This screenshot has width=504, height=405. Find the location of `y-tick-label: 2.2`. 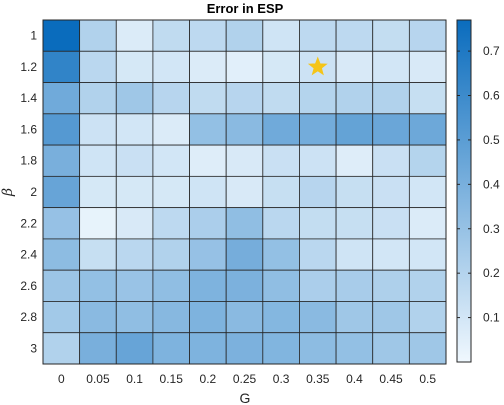

y-tick-label: 2.2 is located at coordinates (28, 223).